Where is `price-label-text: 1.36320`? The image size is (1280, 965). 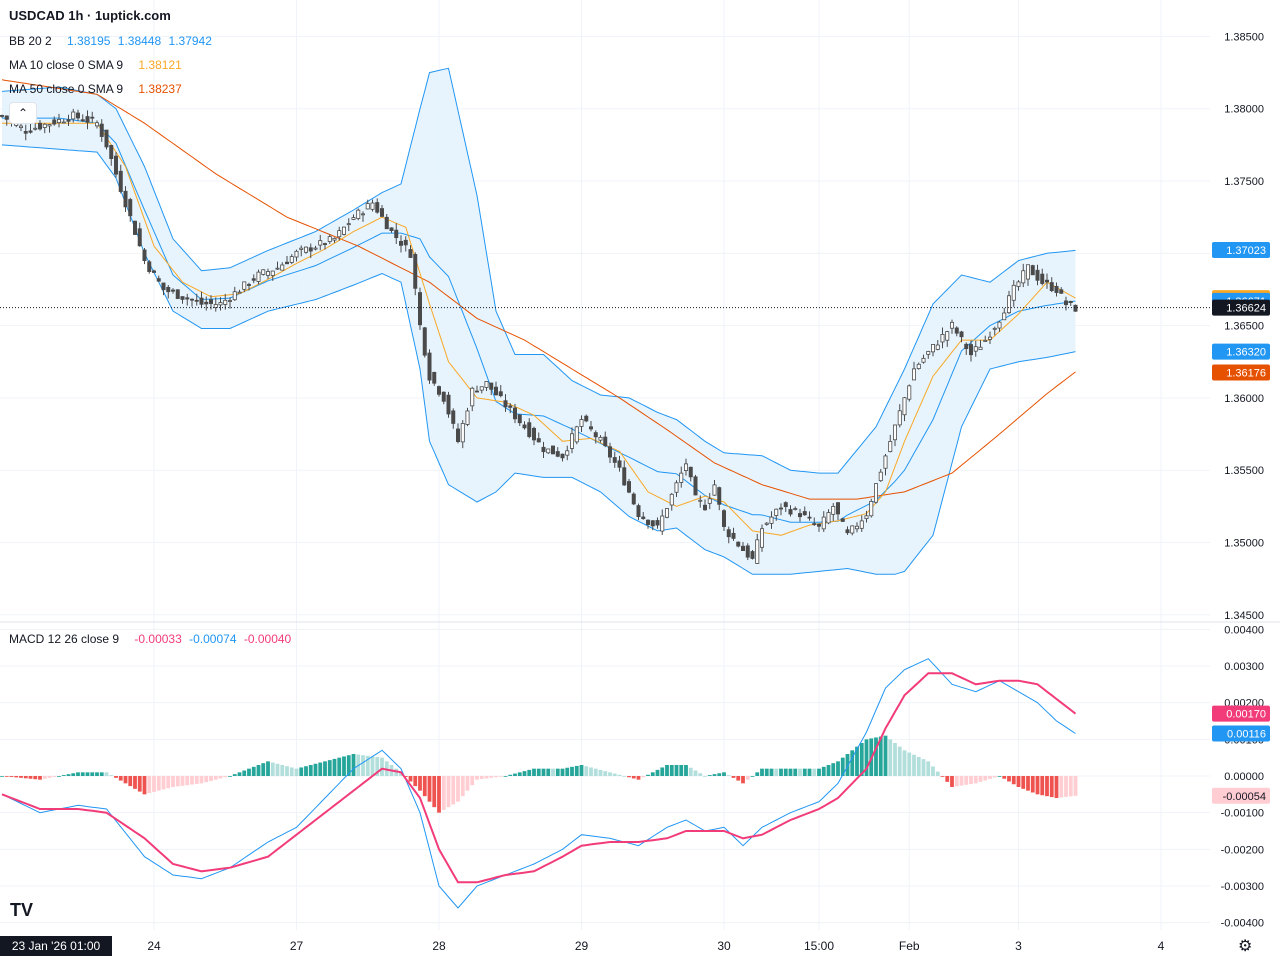 price-label-text: 1.36320 is located at coordinates (1246, 353).